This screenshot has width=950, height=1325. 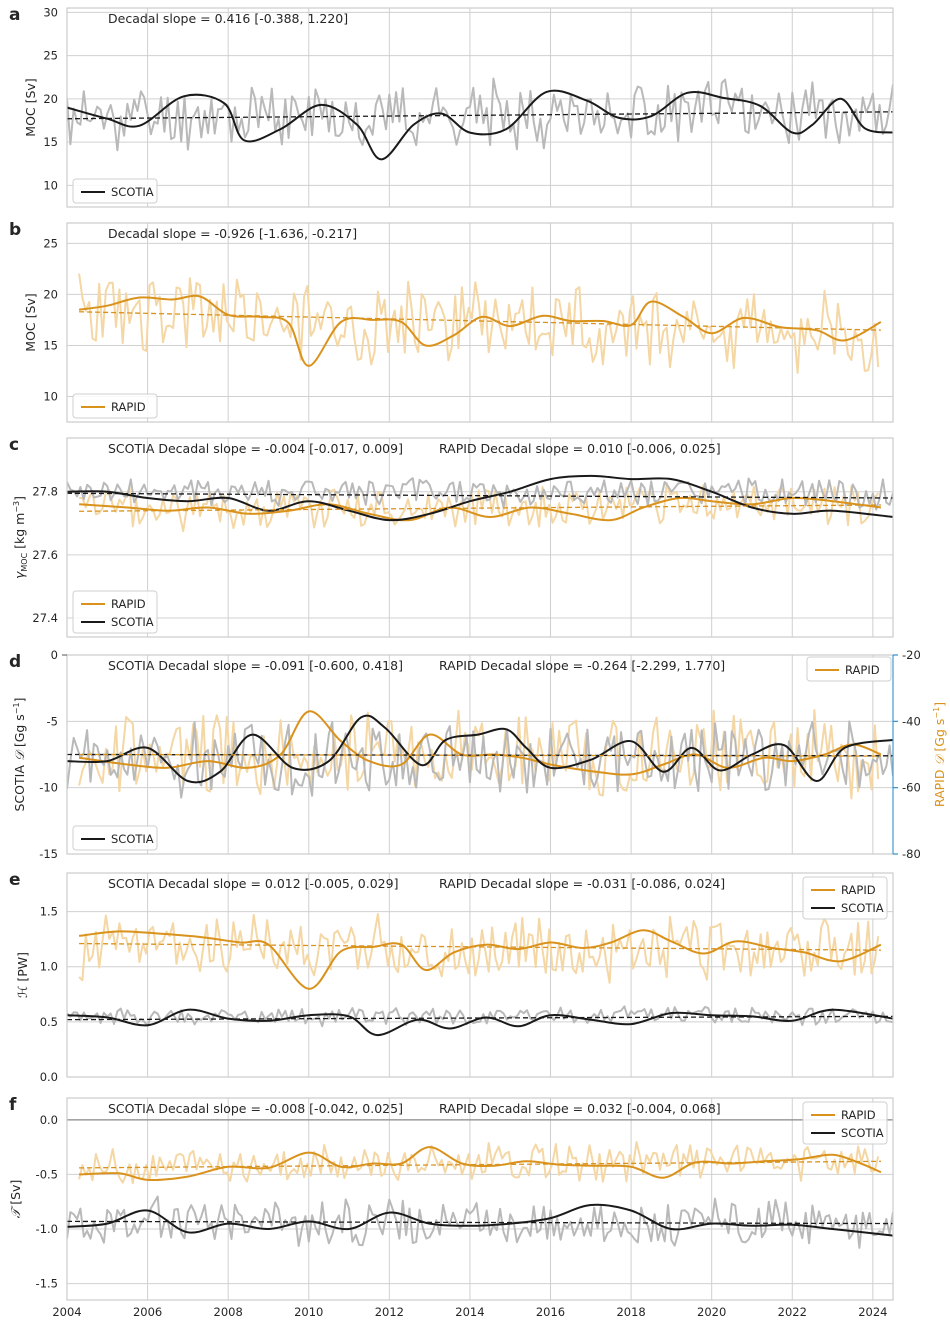 I want to click on slope-annotation: Decadal slope = -0.926 [-1.636, -0.217], so click(x=232, y=233).